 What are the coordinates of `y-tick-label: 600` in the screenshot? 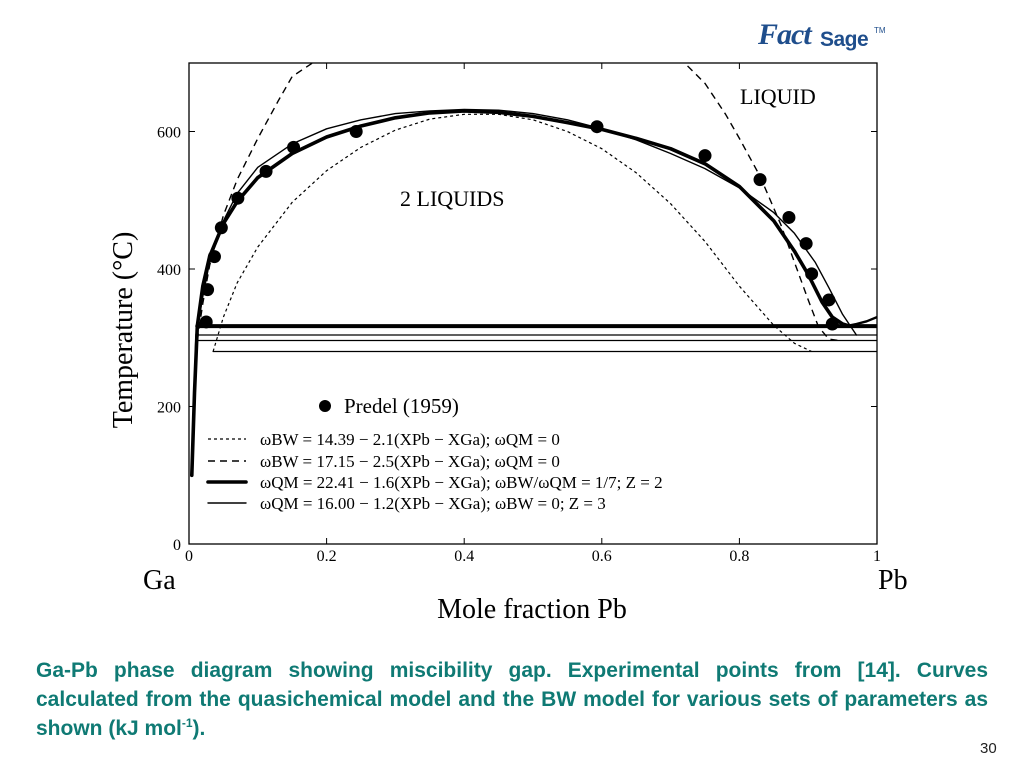 It's located at (169, 133).